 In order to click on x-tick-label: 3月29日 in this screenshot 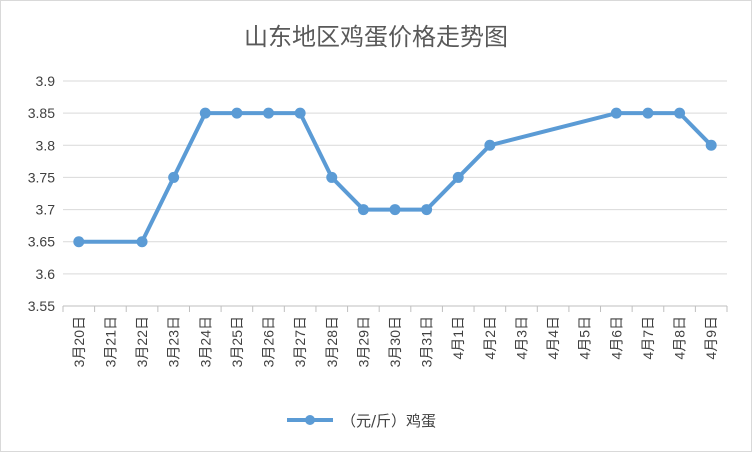, I will do `click(363, 341)`.